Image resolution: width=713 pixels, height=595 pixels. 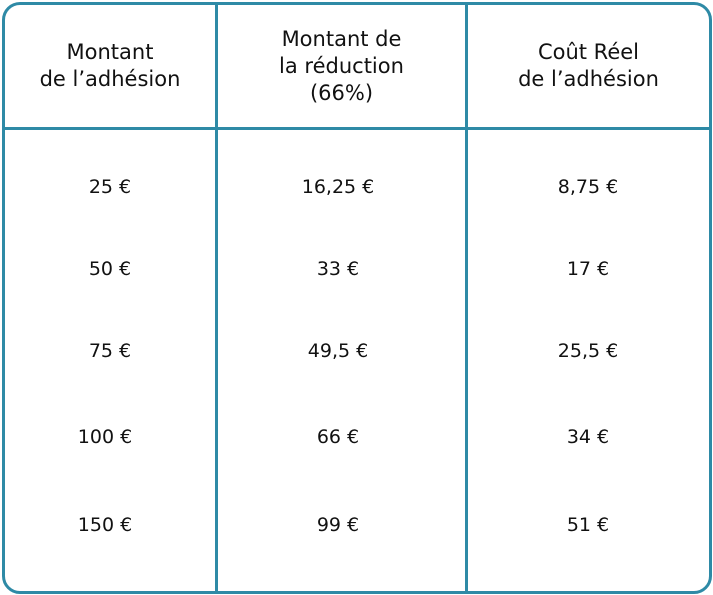 I want to click on cell-real-cost: 51 €, so click(x=588, y=525).